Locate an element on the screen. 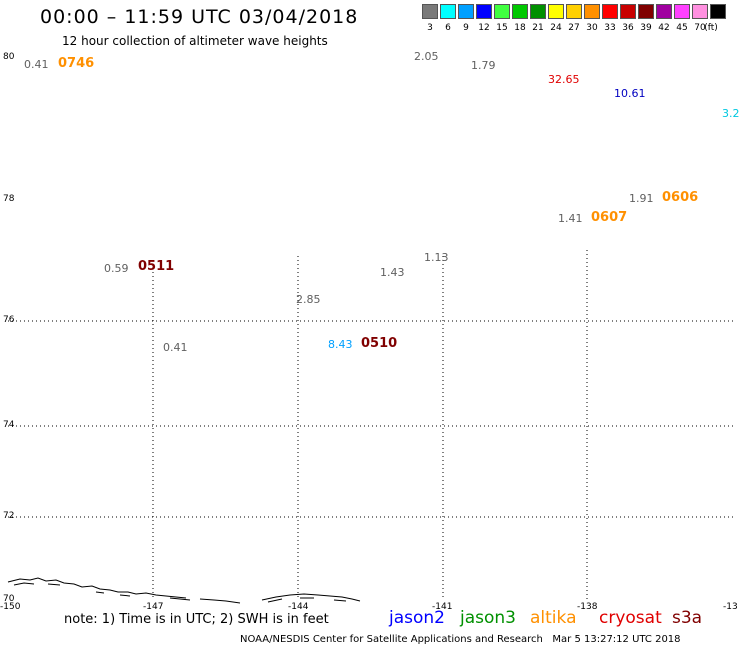 The height and width of the screenshot is (650, 740). legend-label: 33 is located at coordinates (610, 28).